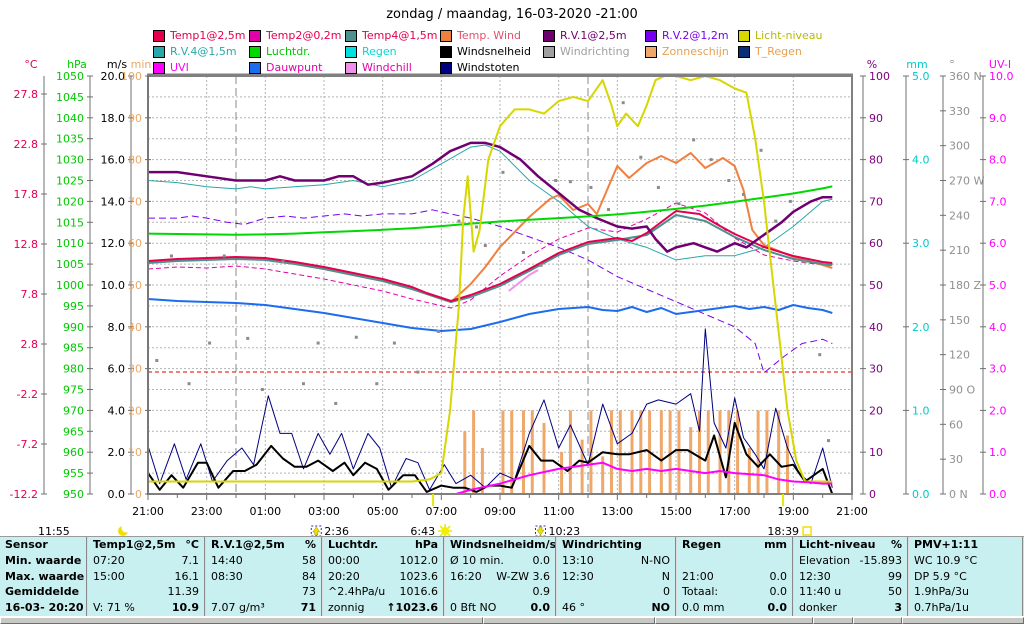  Describe the element at coordinates (965, 608) in the screenshot. I see `table-cell: 0.7hPa/1u` at that location.